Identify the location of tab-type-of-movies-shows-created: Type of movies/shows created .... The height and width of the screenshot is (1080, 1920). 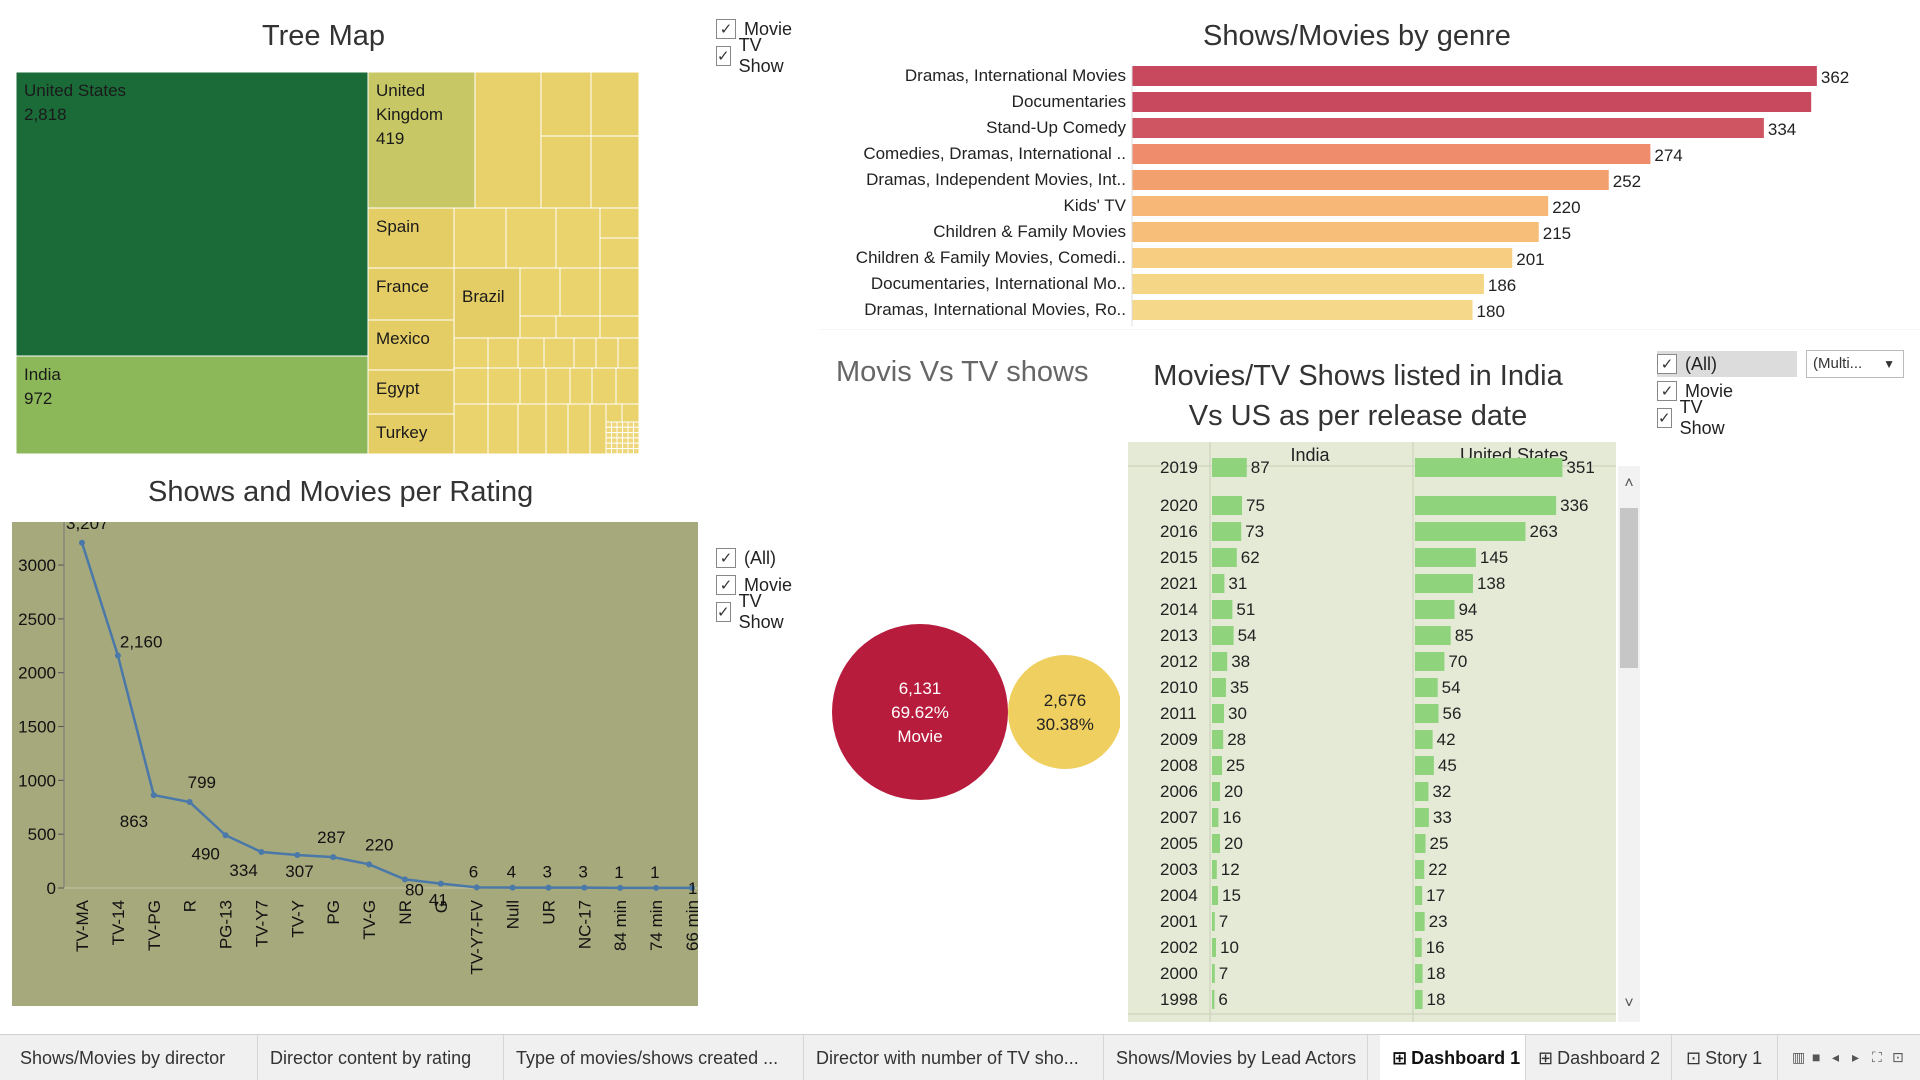
(654, 1057).